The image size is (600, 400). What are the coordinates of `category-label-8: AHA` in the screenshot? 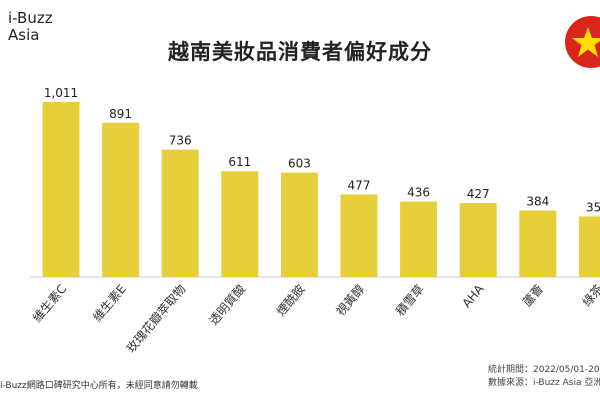 It's located at (473, 295).